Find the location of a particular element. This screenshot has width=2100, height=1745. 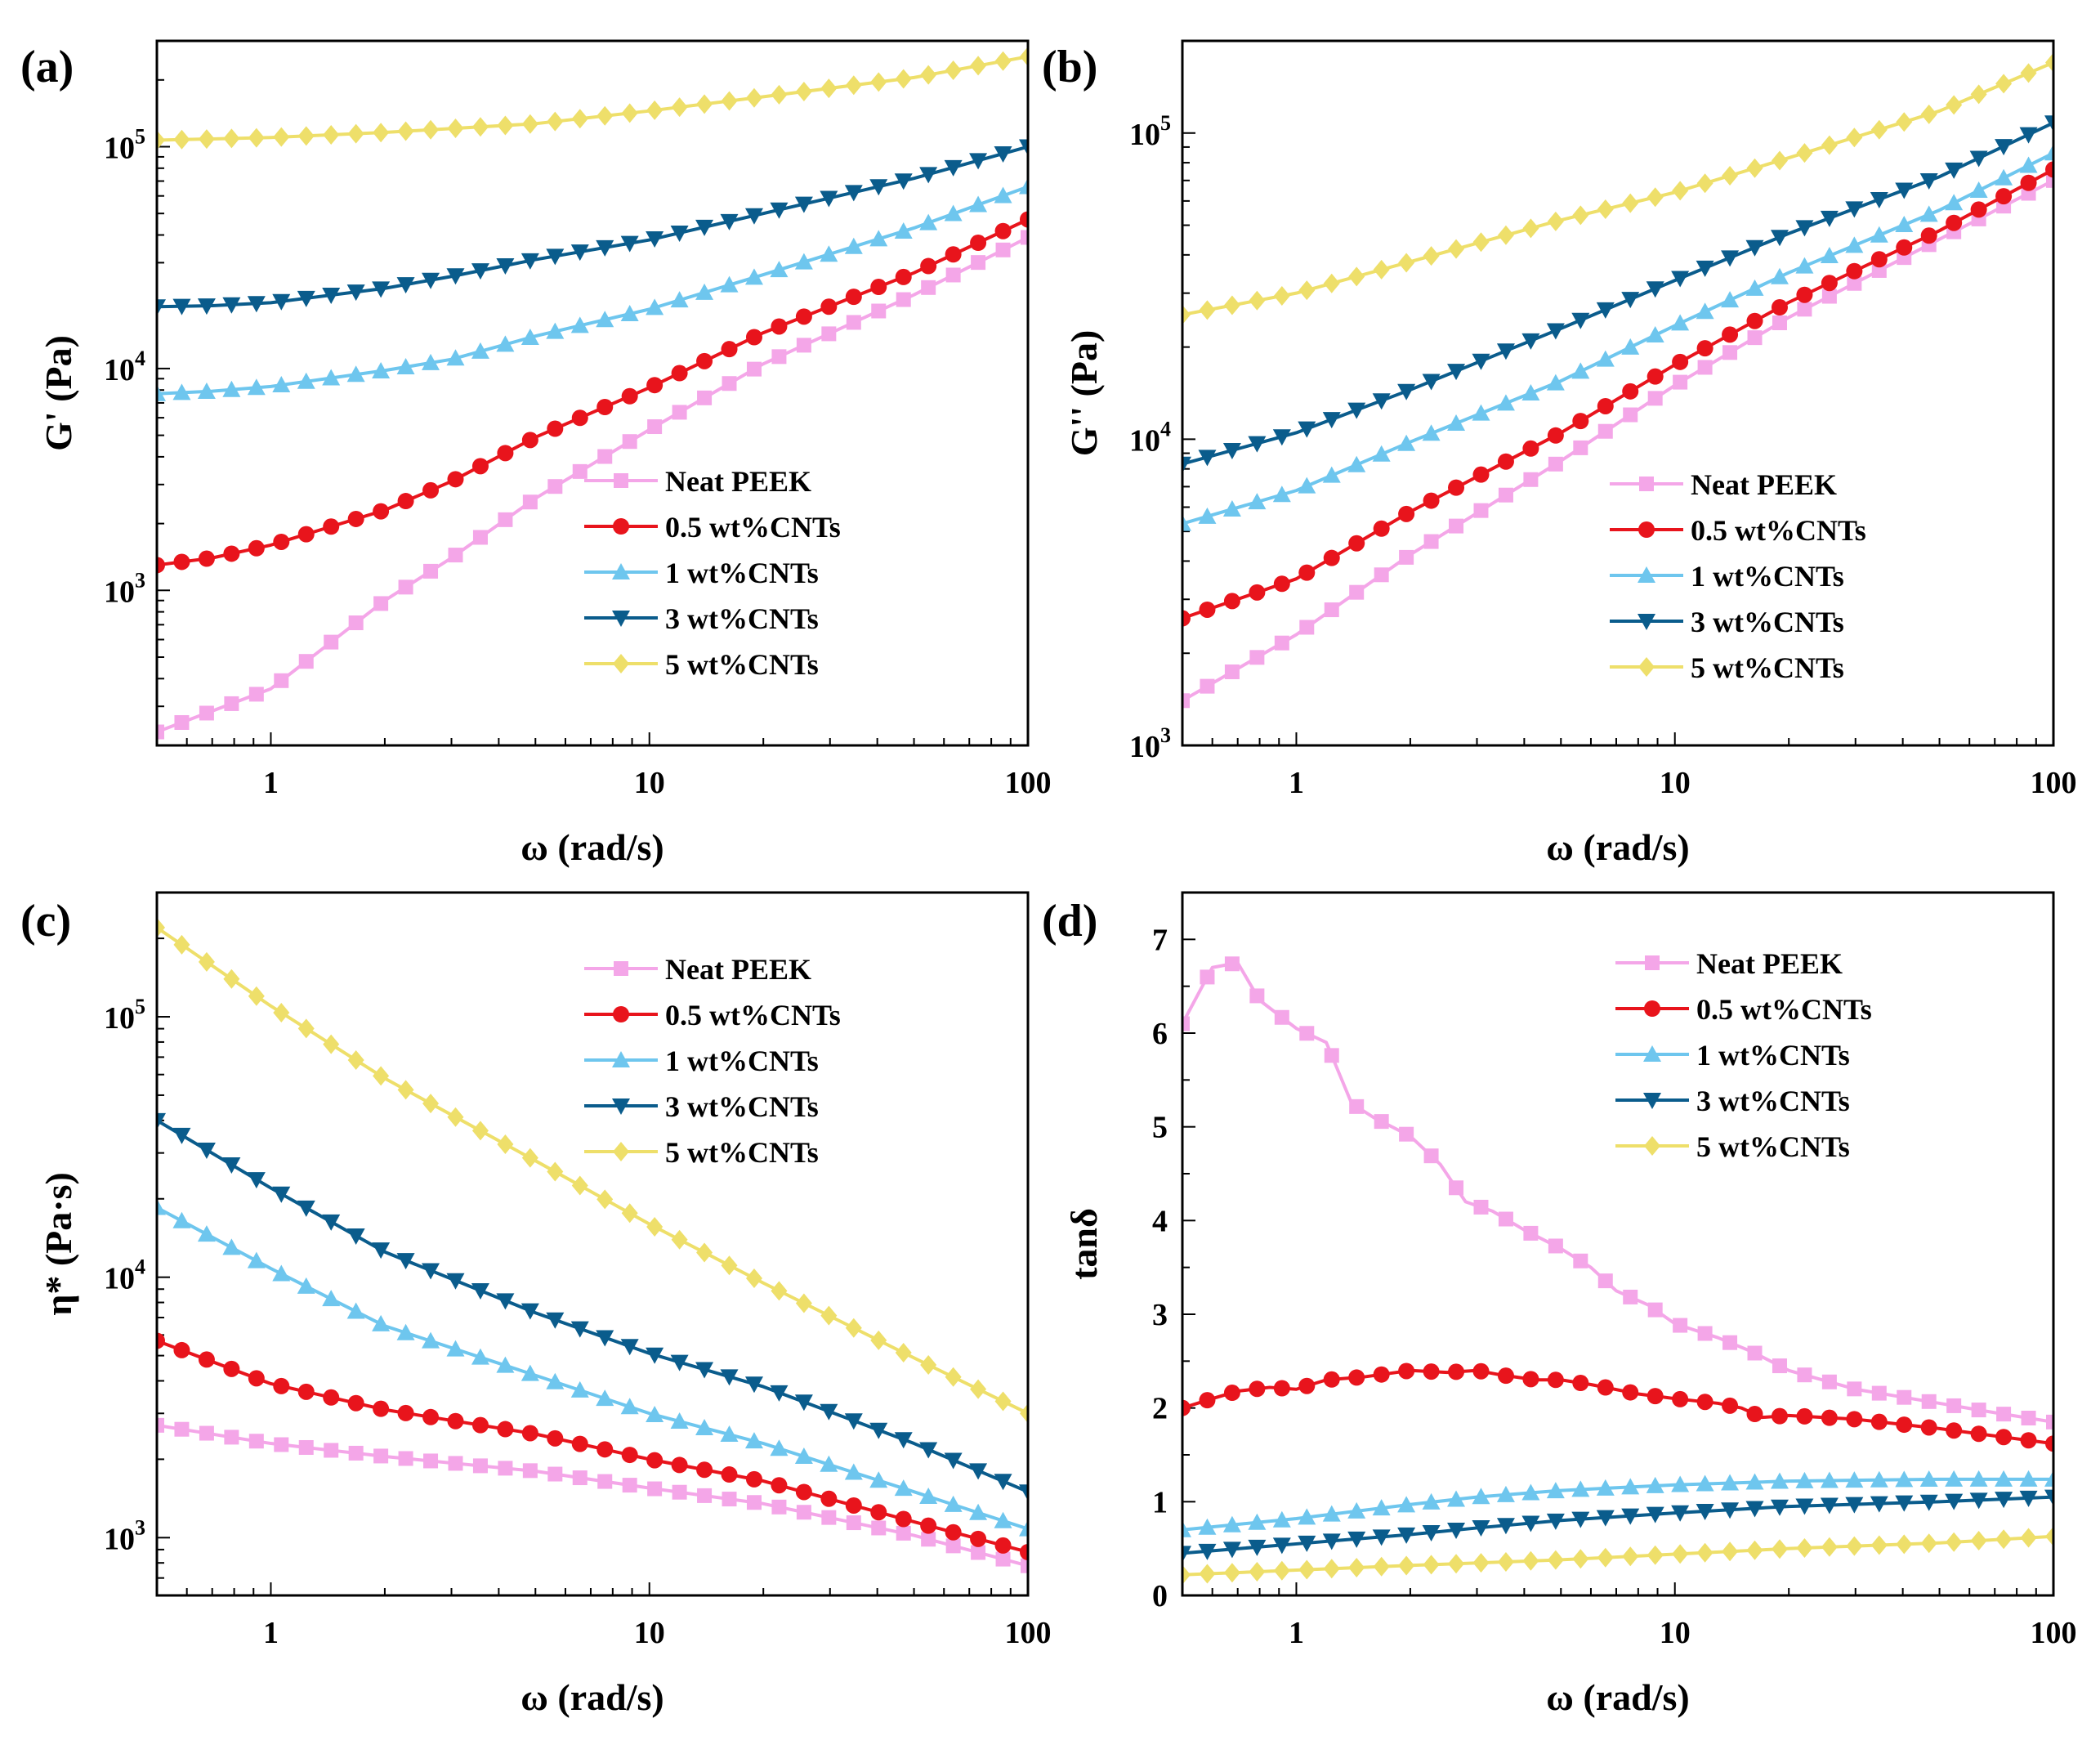

x-tick-label: 100 is located at coordinates (2054, 1633).